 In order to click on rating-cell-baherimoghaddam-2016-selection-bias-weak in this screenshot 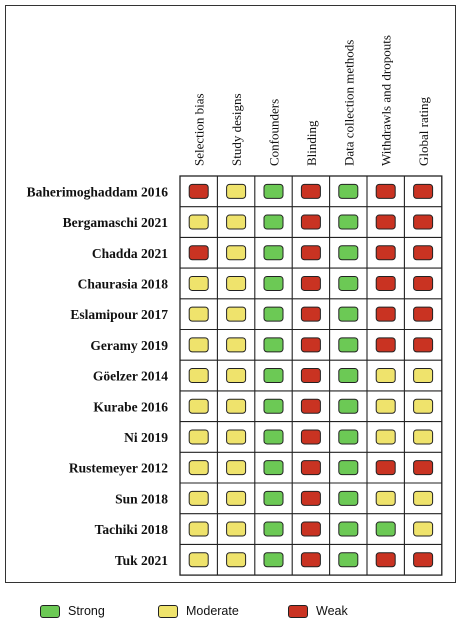, I will do `click(198, 191)`.